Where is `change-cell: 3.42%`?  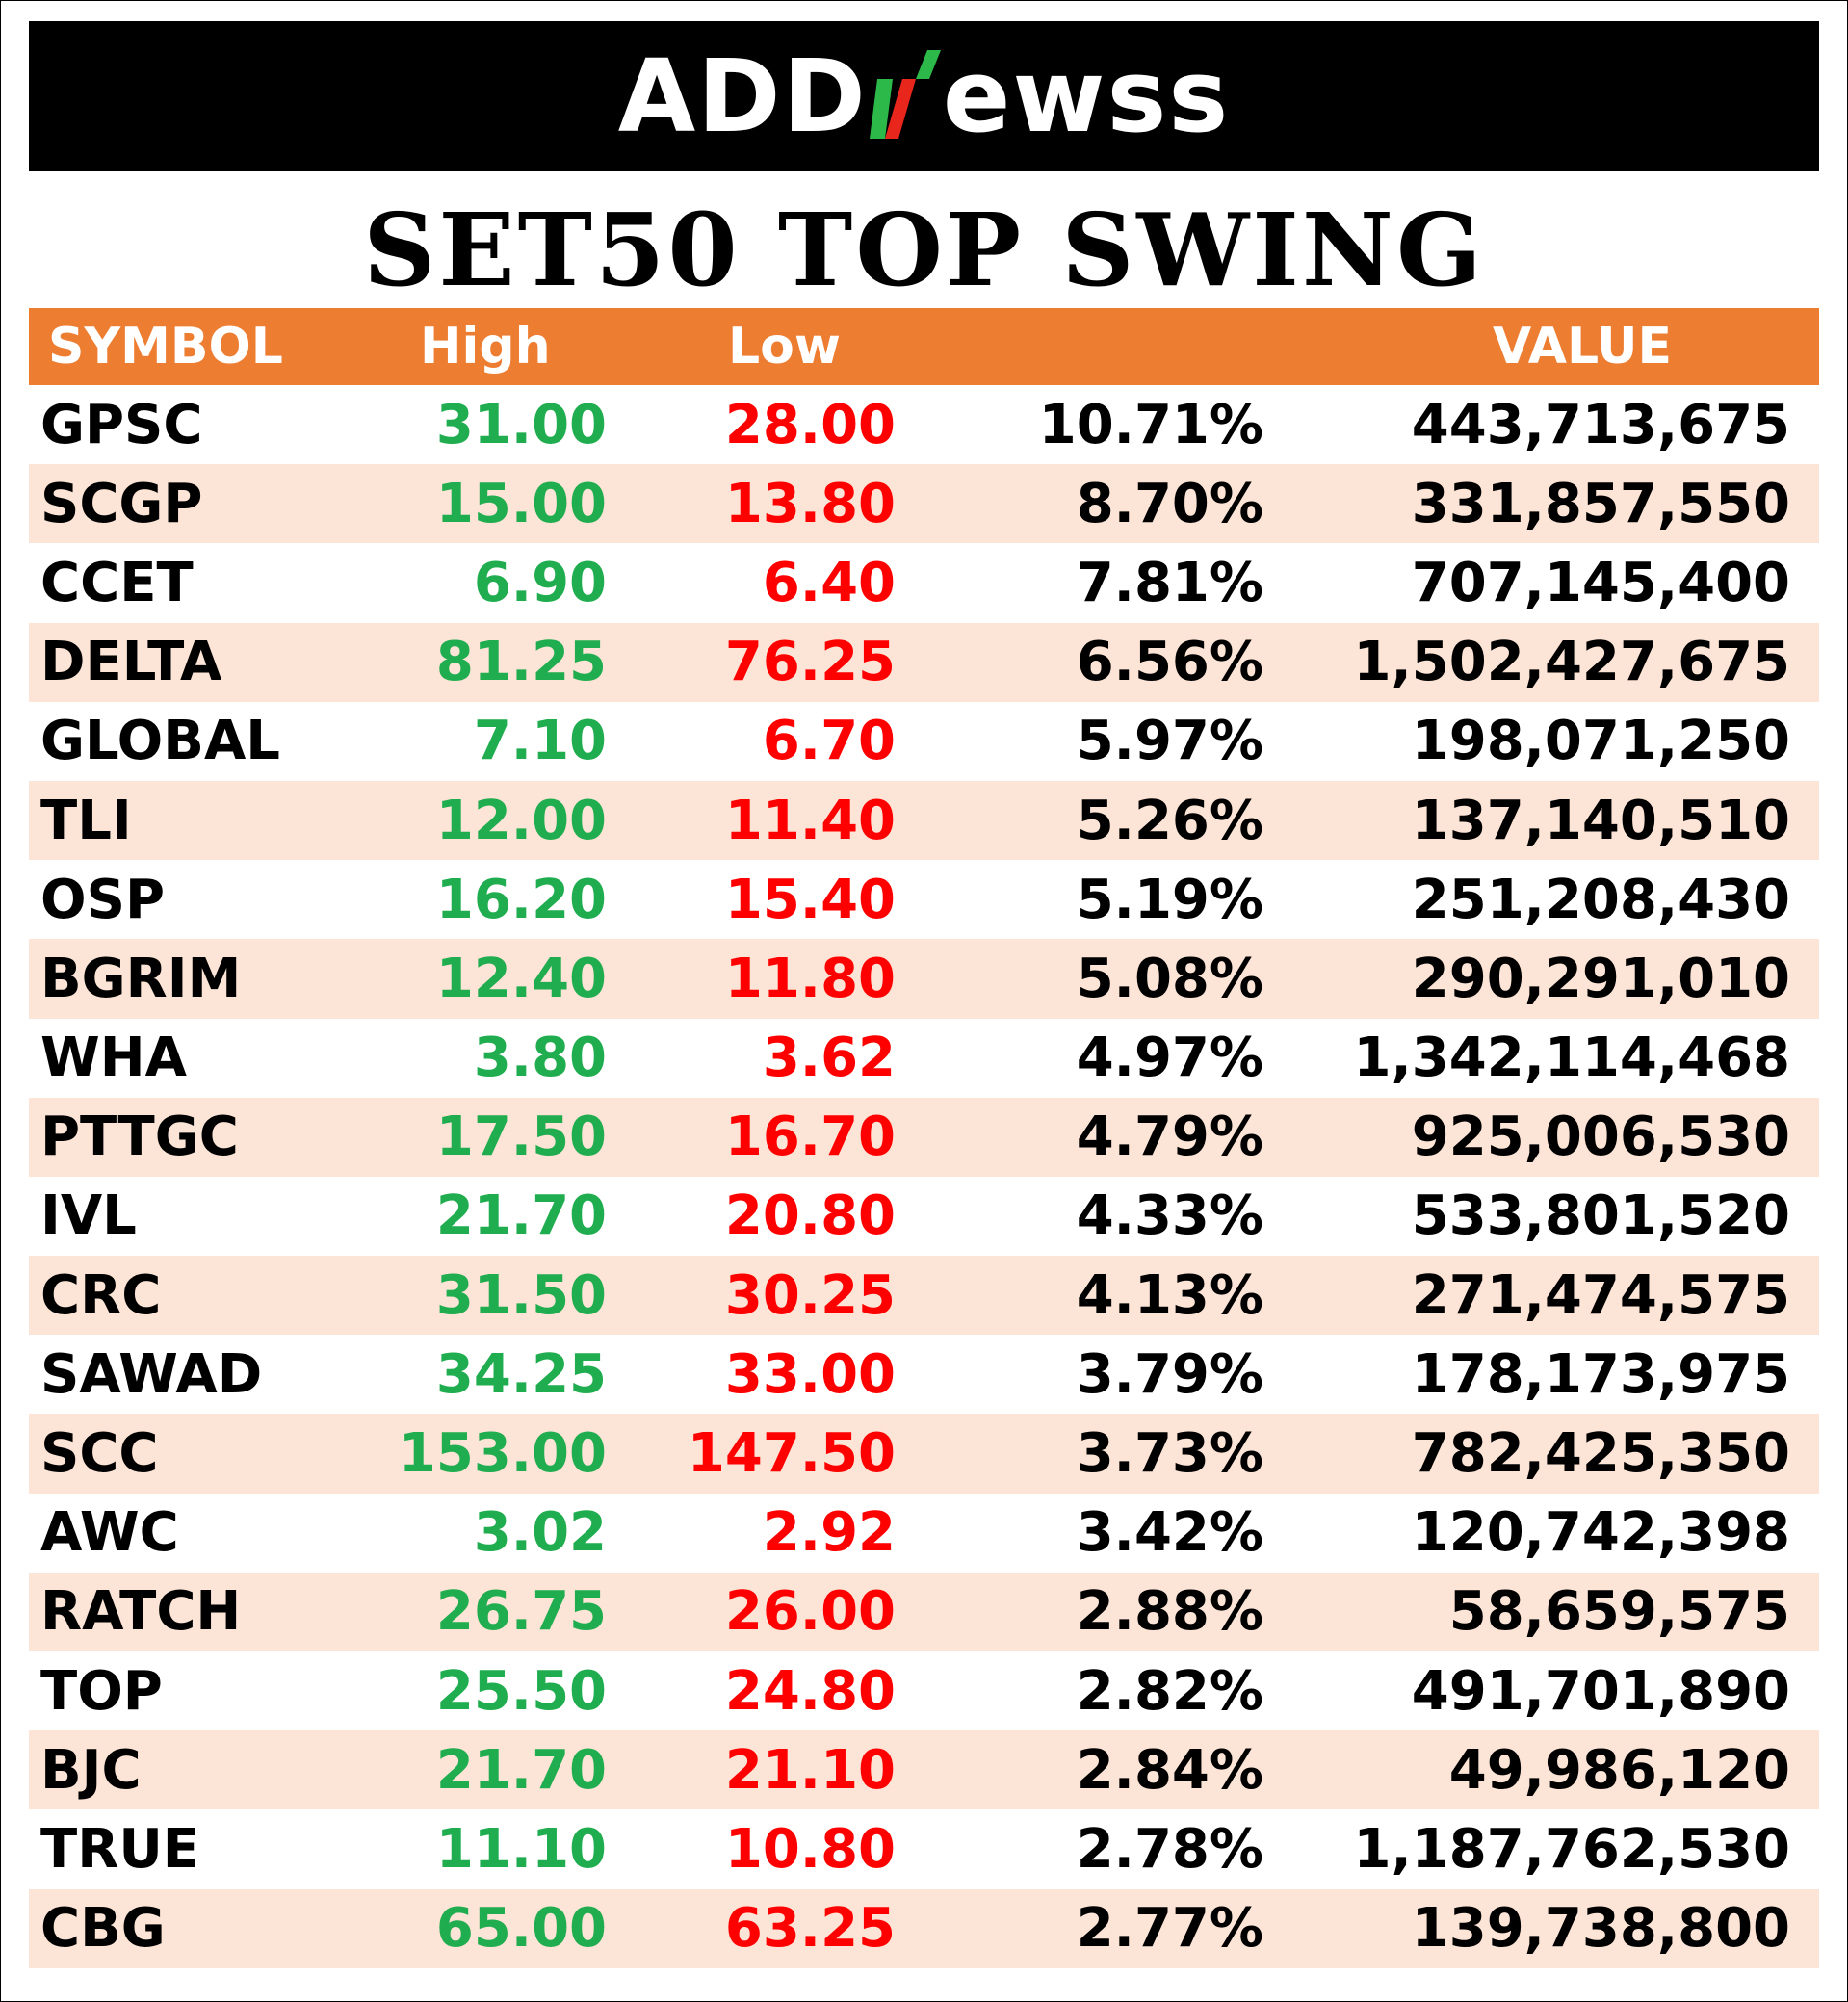
change-cell: 3.42% is located at coordinates (1169, 1533).